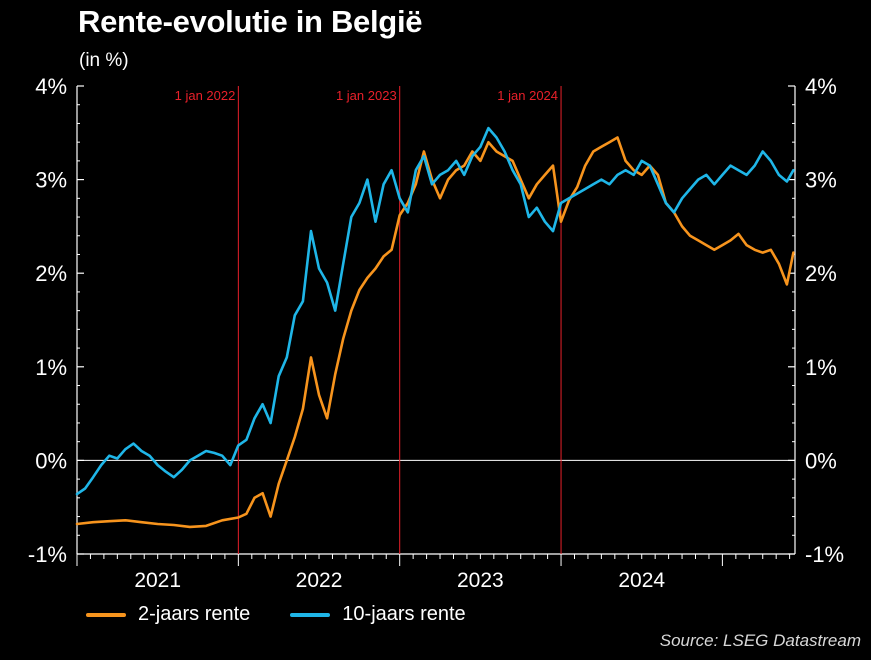 The height and width of the screenshot is (660, 871). What do you see at coordinates (821, 460) in the screenshot?
I see `y-tick-label-right: 0%` at bounding box center [821, 460].